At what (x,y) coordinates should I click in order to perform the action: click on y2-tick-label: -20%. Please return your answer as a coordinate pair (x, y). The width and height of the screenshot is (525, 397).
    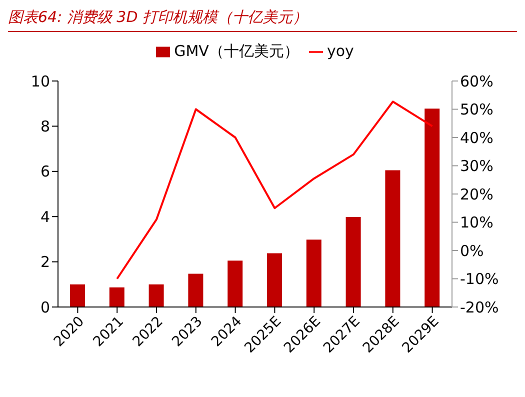
    Looking at the image, I should click on (479, 307).